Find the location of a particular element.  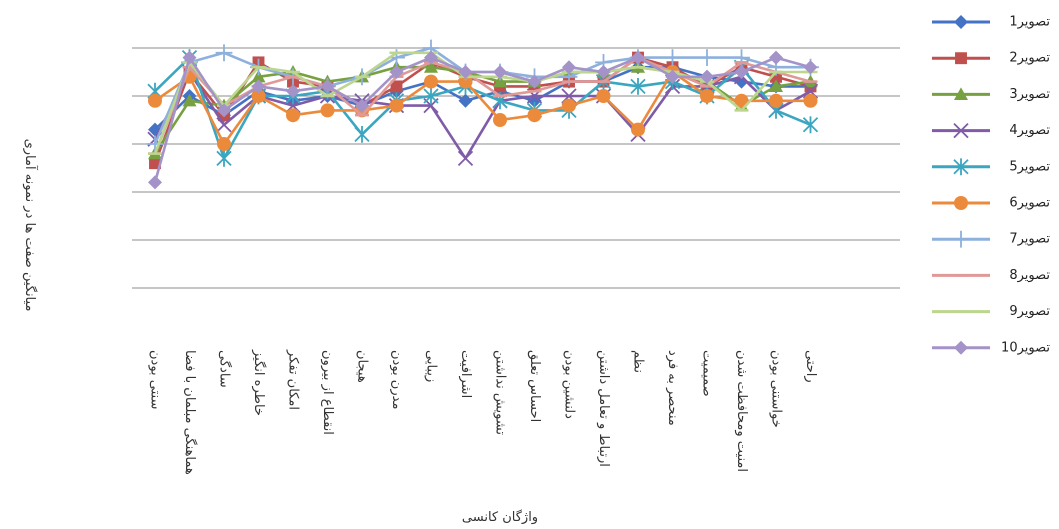

legend-entry: 2تصویر is located at coordinates (991, 58).